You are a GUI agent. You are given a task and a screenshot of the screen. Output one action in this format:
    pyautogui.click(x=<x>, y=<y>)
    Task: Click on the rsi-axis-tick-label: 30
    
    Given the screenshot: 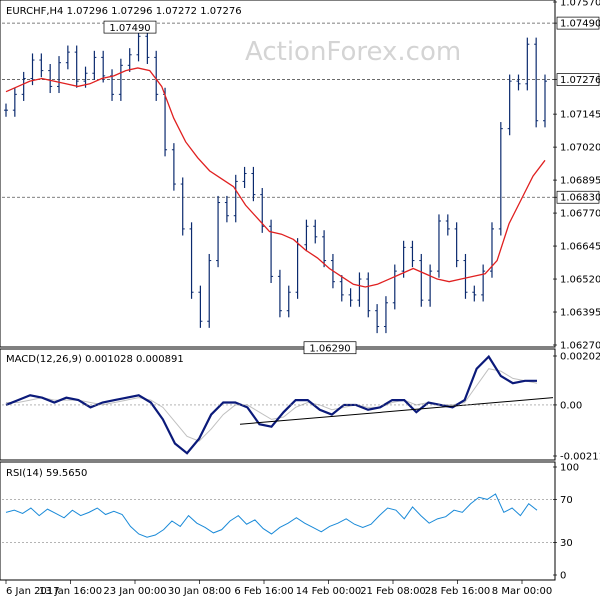 What is the action you would take?
    pyautogui.click(x=566, y=543)
    